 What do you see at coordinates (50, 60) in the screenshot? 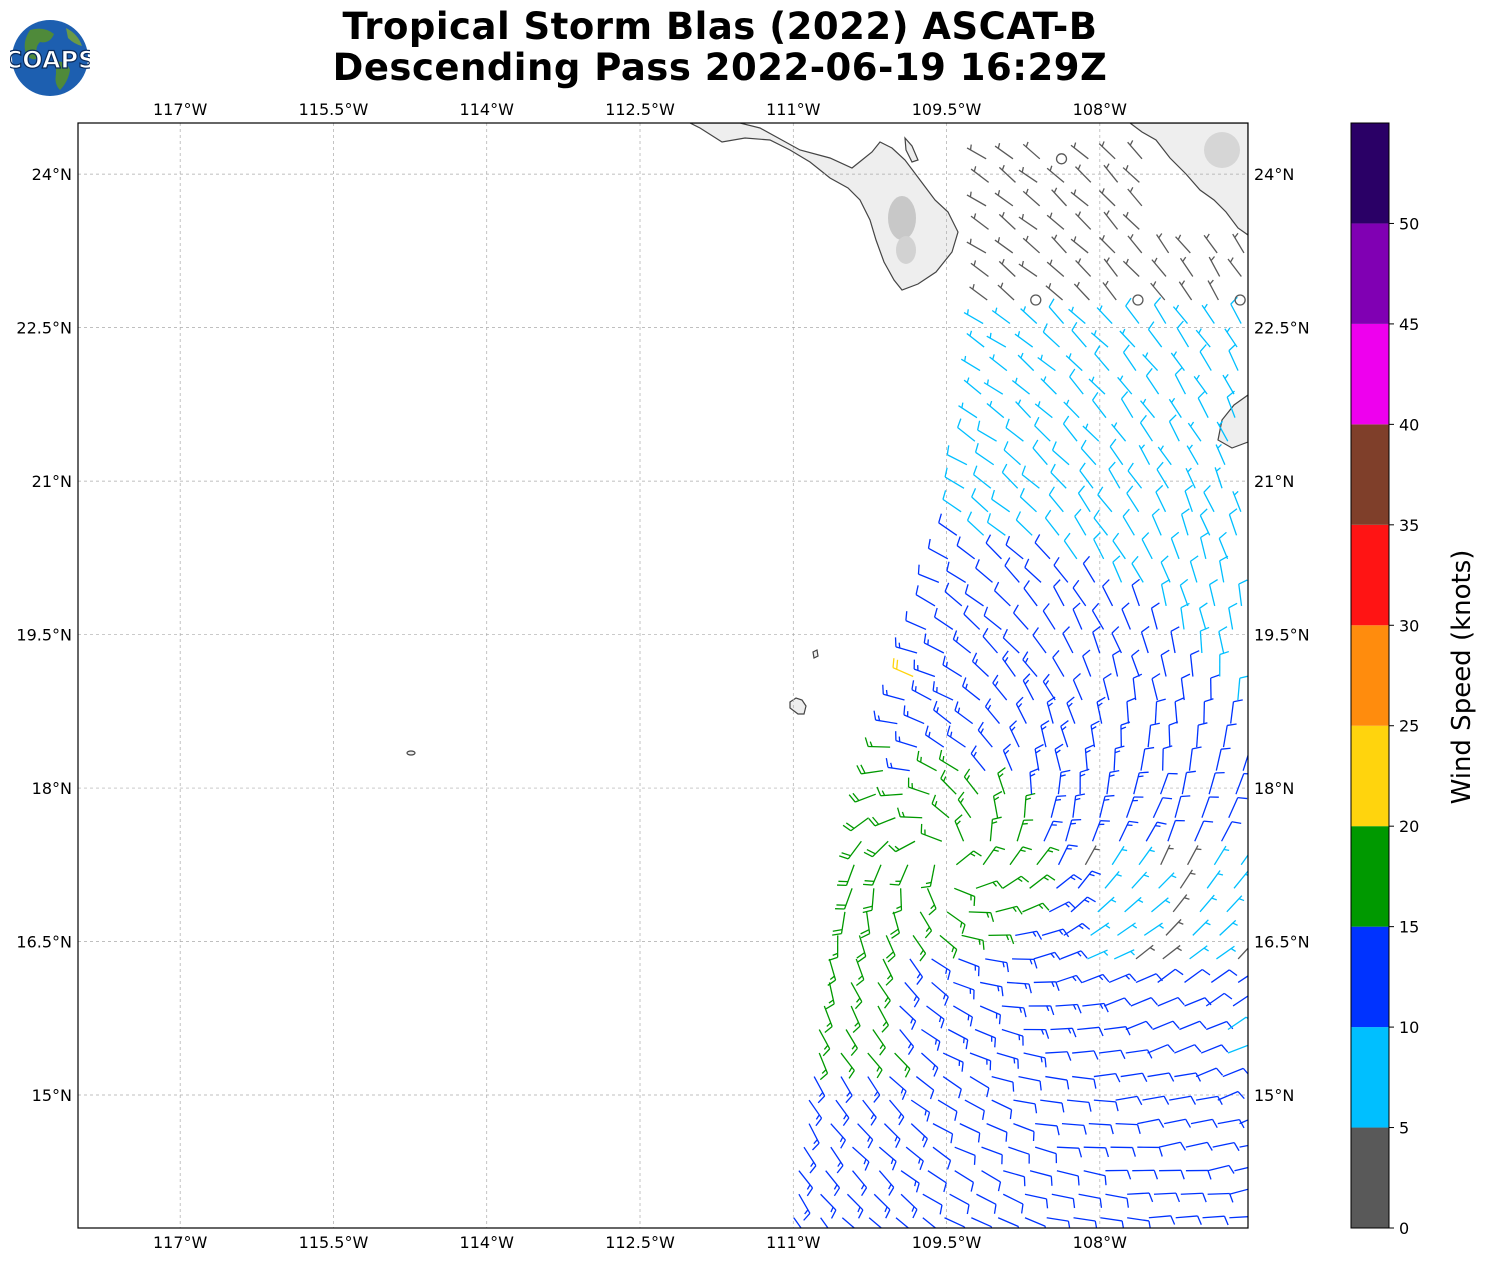
I see `logo-text: COAPS` at bounding box center [50, 60].